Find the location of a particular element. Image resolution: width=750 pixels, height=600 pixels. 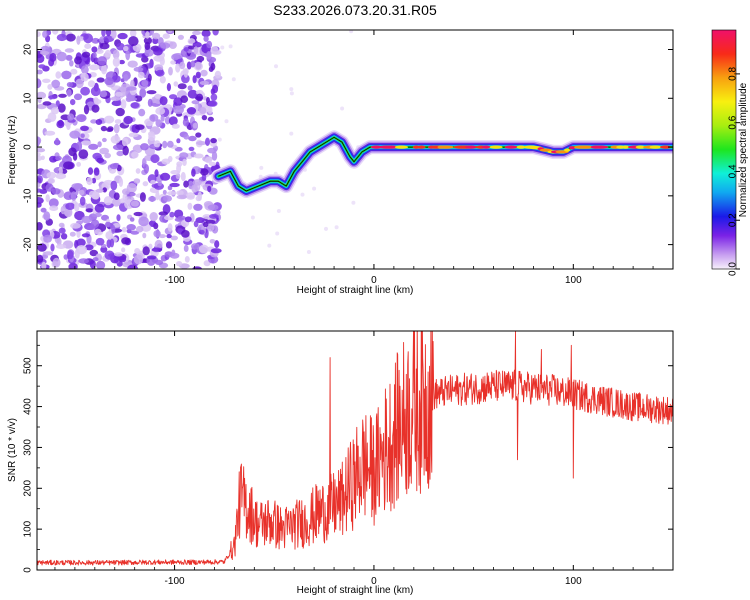

snr-x-tick-label: 0 is located at coordinates (374, 581).